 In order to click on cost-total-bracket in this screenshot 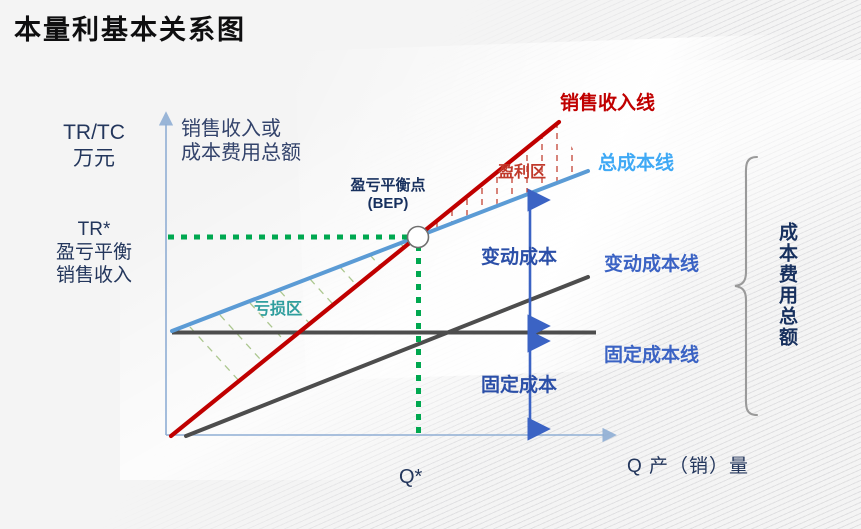, I will do `click(746, 286)`.